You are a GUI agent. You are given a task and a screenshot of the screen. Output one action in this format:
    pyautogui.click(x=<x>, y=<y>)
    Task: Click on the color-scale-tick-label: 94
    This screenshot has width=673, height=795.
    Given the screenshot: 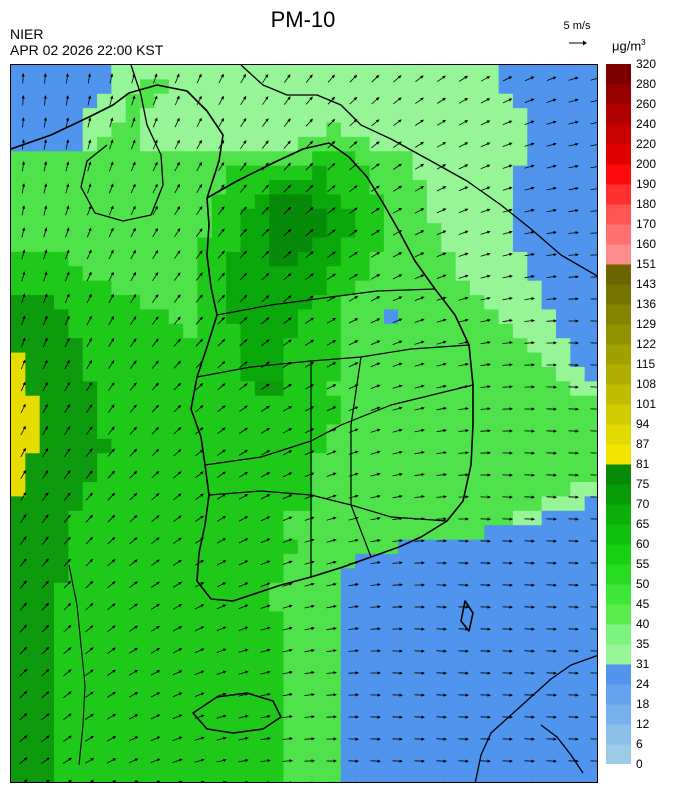 What is the action you would take?
    pyautogui.click(x=643, y=424)
    